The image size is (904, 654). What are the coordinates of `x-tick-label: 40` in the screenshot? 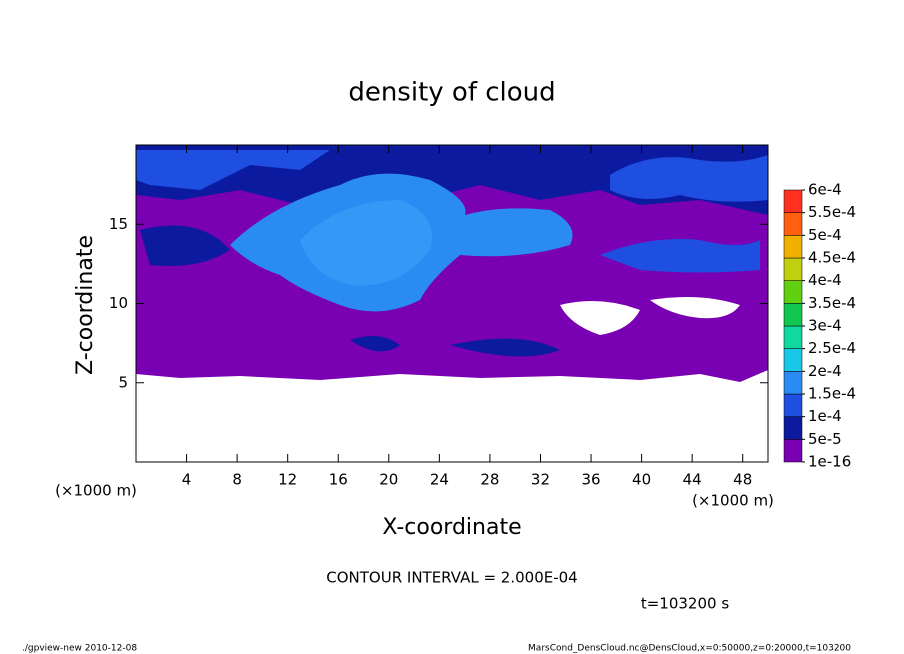 It's located at (641, 480).